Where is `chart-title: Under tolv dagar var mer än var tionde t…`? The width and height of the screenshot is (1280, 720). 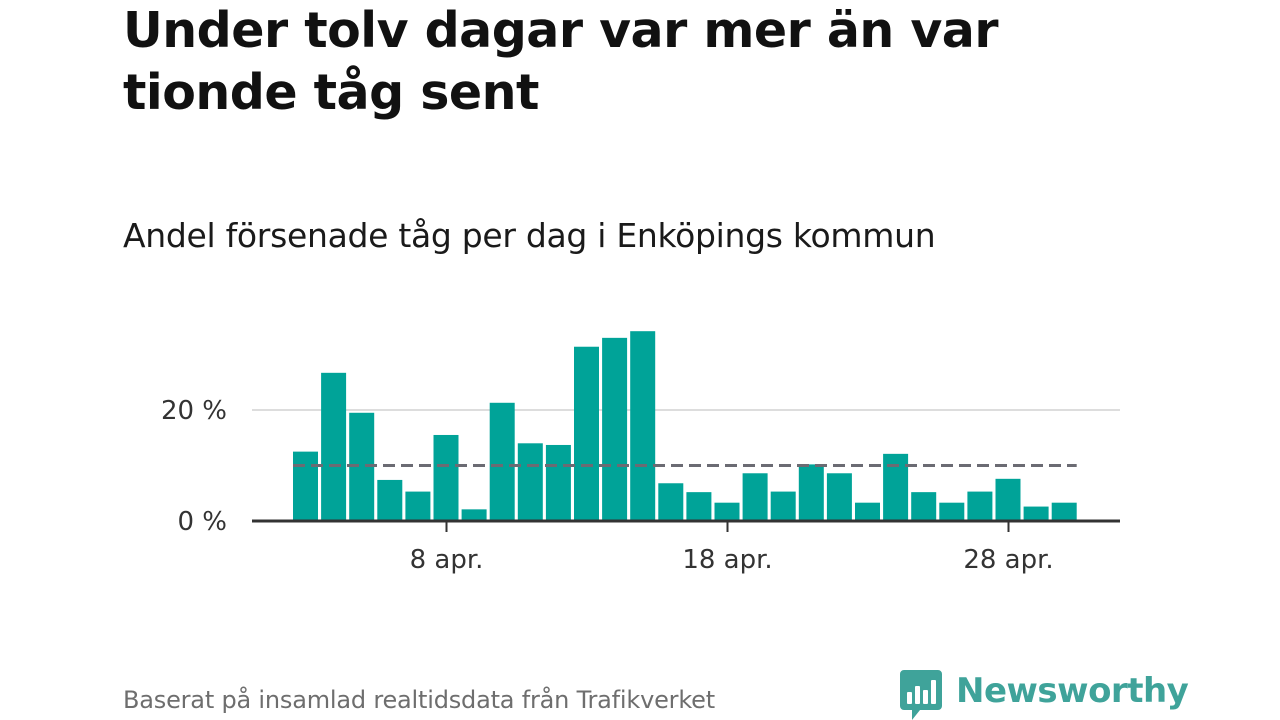 chart-title: Under tolv dagar var mer än var tionde t… is located at coordinates (561, 61).